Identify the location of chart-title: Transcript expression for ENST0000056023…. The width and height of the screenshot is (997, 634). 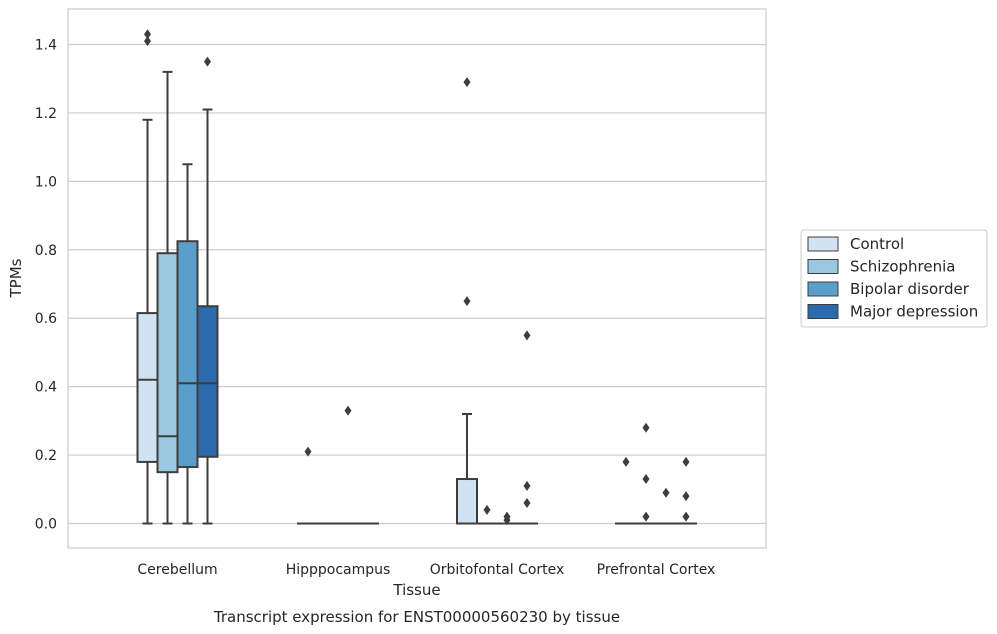
(416, 617).